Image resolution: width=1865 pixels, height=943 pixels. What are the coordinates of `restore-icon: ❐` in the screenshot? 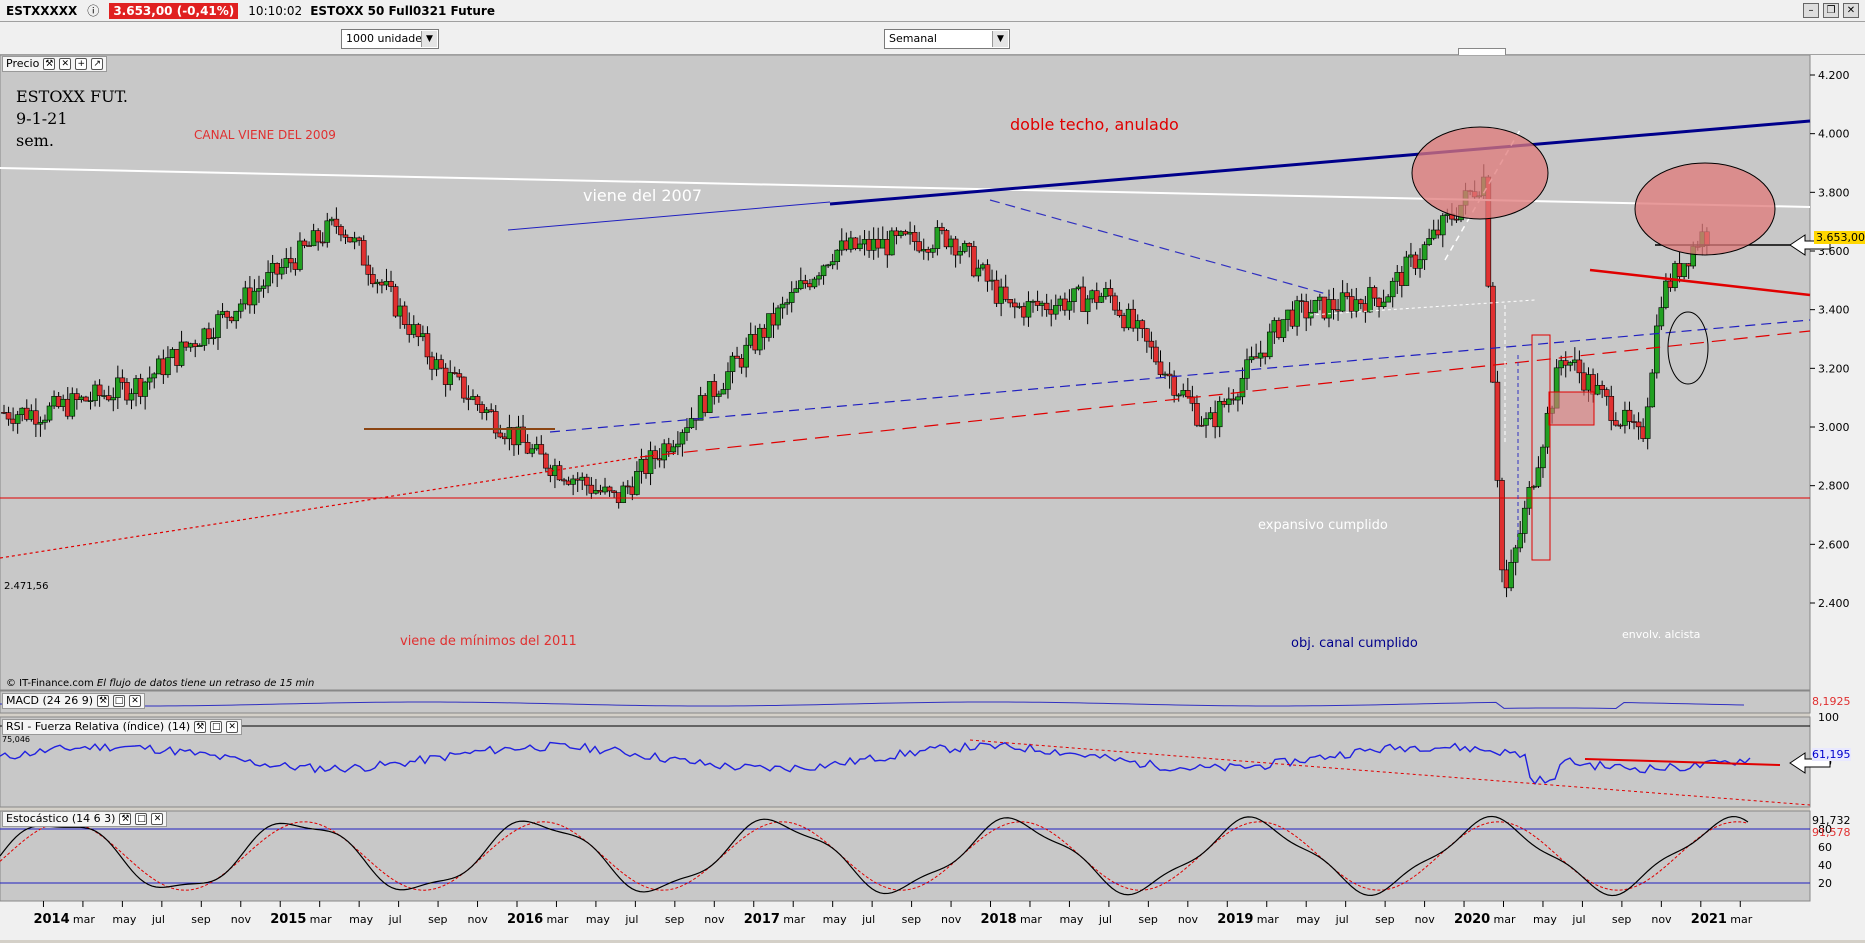 It's located at (1831, 10).